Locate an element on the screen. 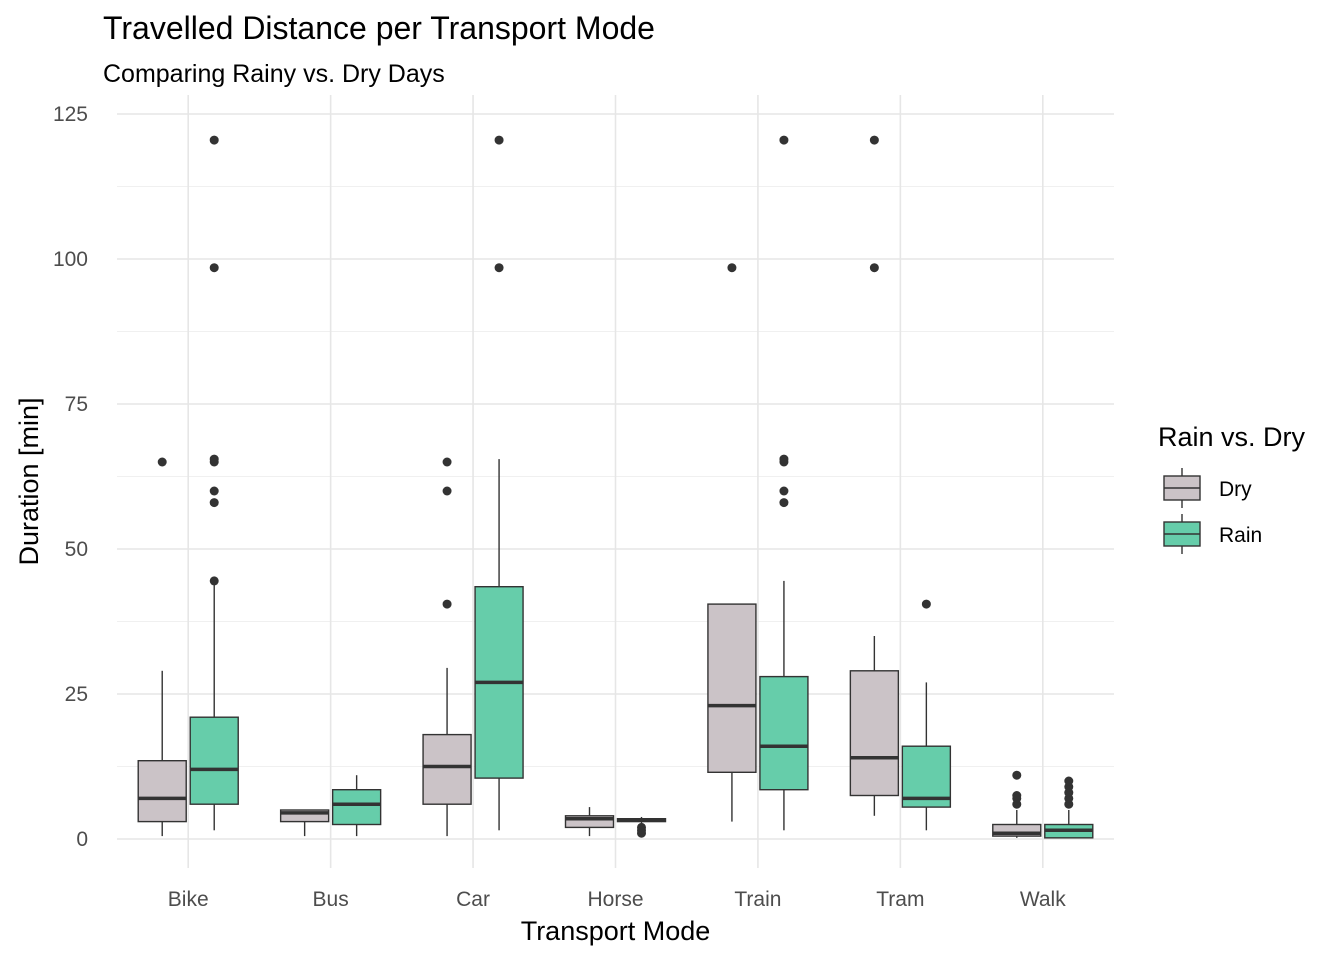 This screenshot has width=1344, height=960. chart-title: Travelled Distance per Transport Mode is located at coordinates (379, 28).